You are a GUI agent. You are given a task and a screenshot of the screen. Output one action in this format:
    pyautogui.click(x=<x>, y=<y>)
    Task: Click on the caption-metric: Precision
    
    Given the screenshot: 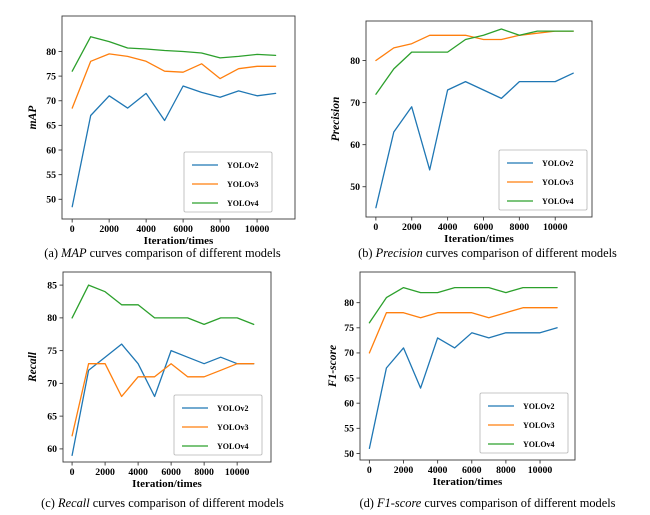 What is the action you would take?
    pyautogui.click(x=399, y=253)
    